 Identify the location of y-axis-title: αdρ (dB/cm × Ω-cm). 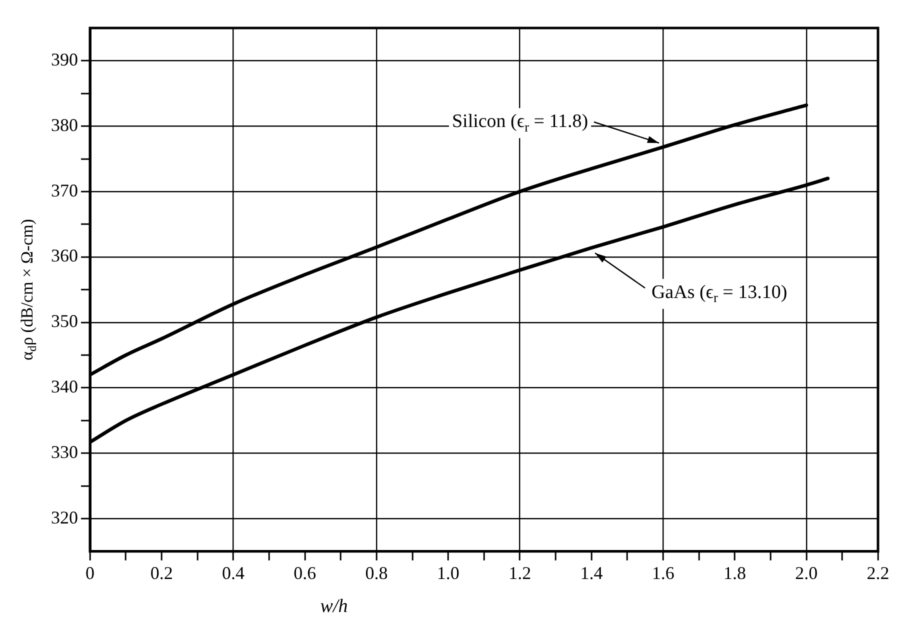
(28, 289).